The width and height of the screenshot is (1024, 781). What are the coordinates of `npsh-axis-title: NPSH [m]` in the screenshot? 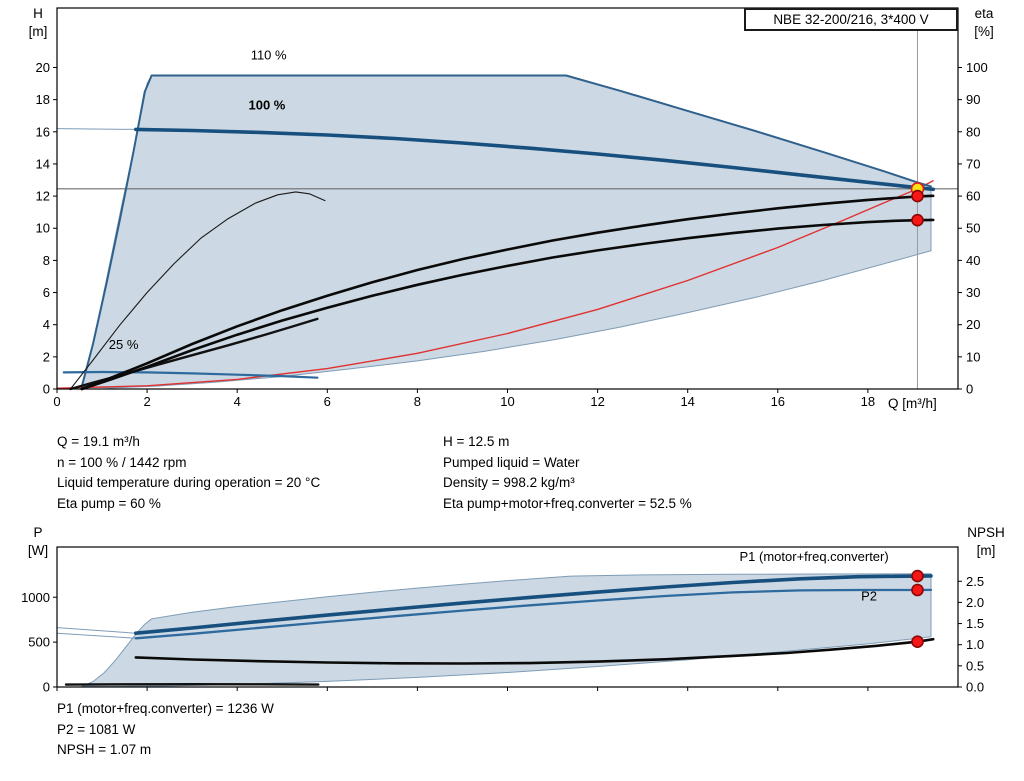 It's located at (986, 542).